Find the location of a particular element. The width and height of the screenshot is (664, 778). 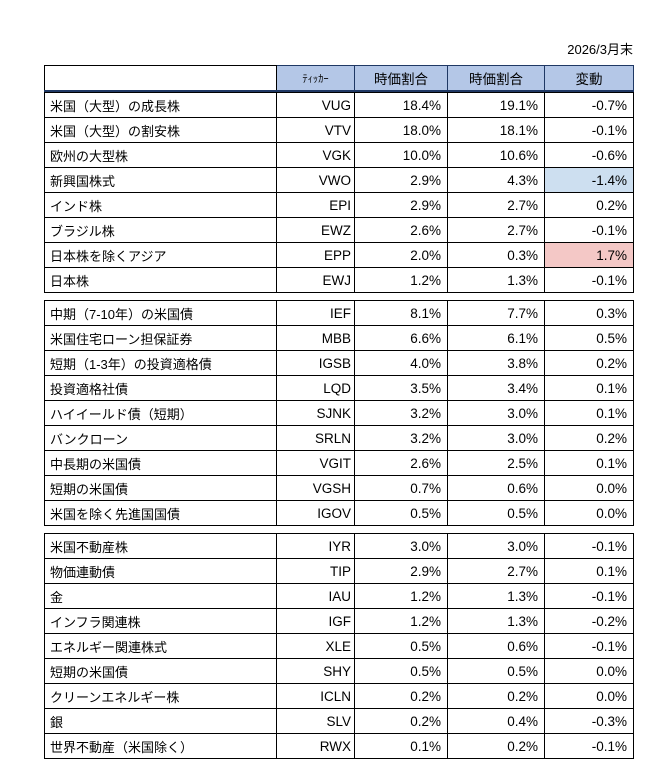

asset-name-cell: 銀 is located at coordinates (160, 721).